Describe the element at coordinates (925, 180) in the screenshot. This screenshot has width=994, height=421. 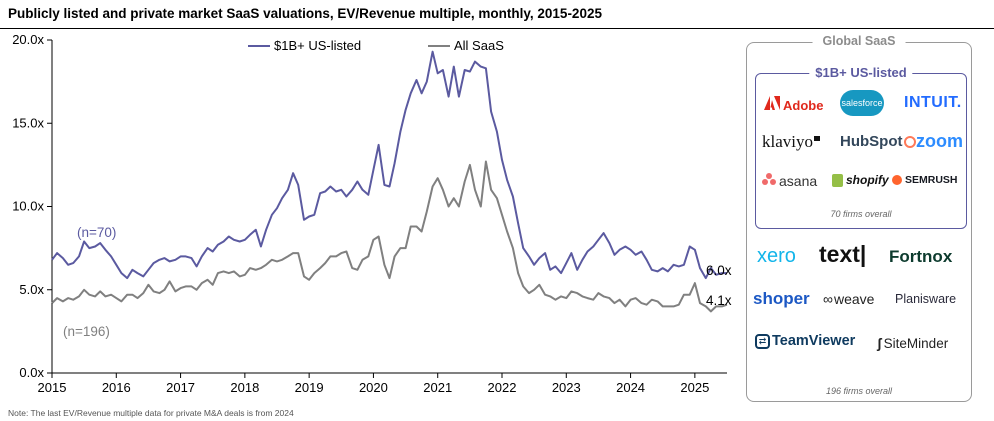
I see `logo-semrush: SEMRUSH` at that location.